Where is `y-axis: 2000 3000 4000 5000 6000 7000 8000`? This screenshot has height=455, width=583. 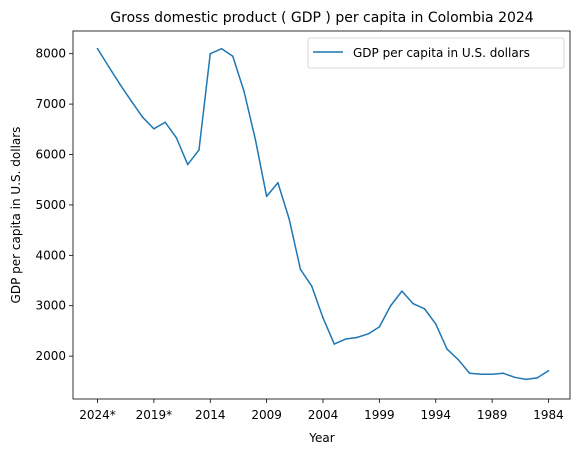 y-axis: 2000 3000 4000 5000 6000 7000 8000 is located at coordinates (54, 205).